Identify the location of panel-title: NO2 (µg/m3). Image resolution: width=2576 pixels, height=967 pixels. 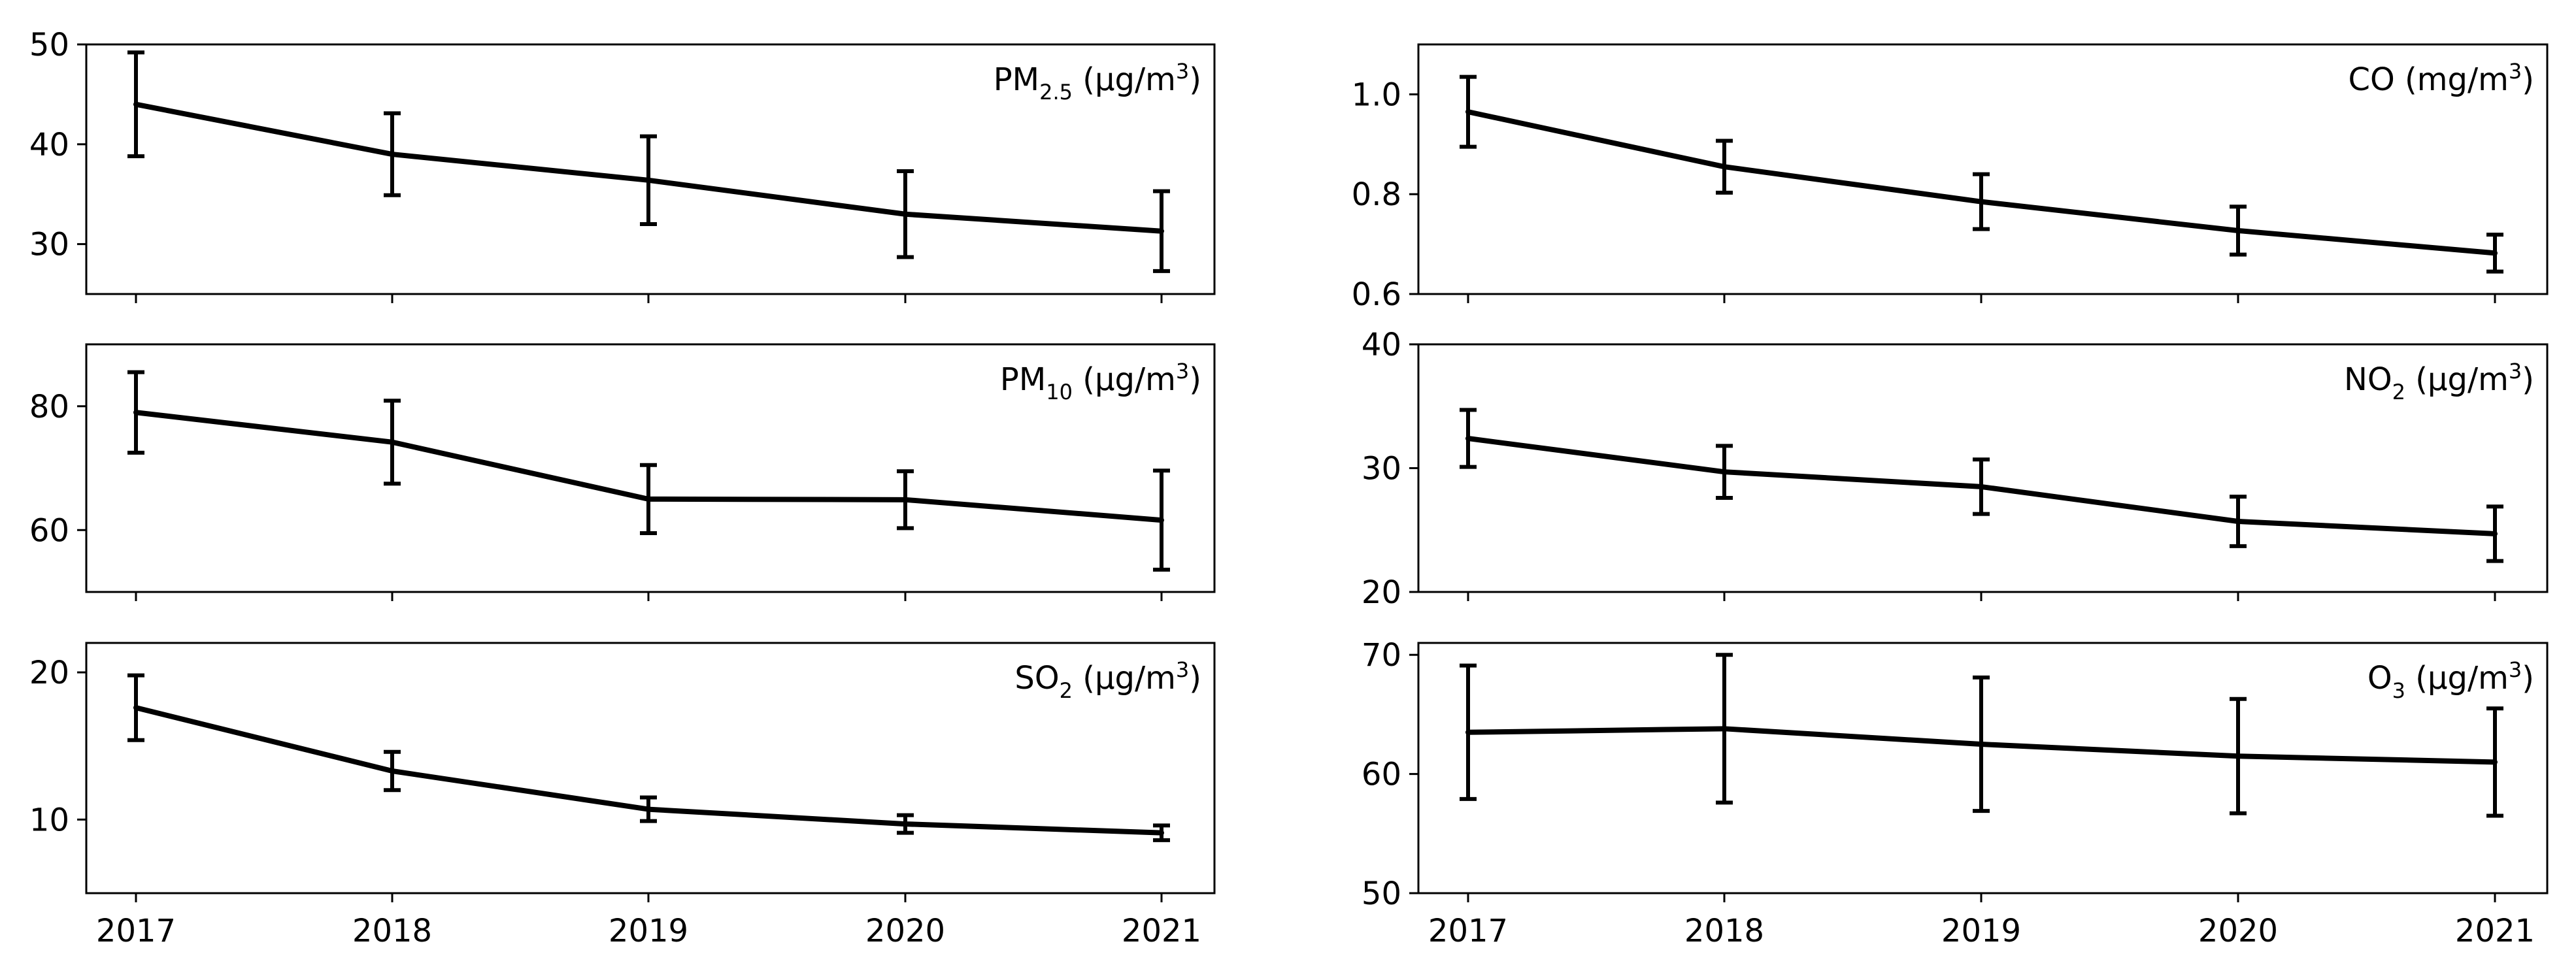
(2439, 382).